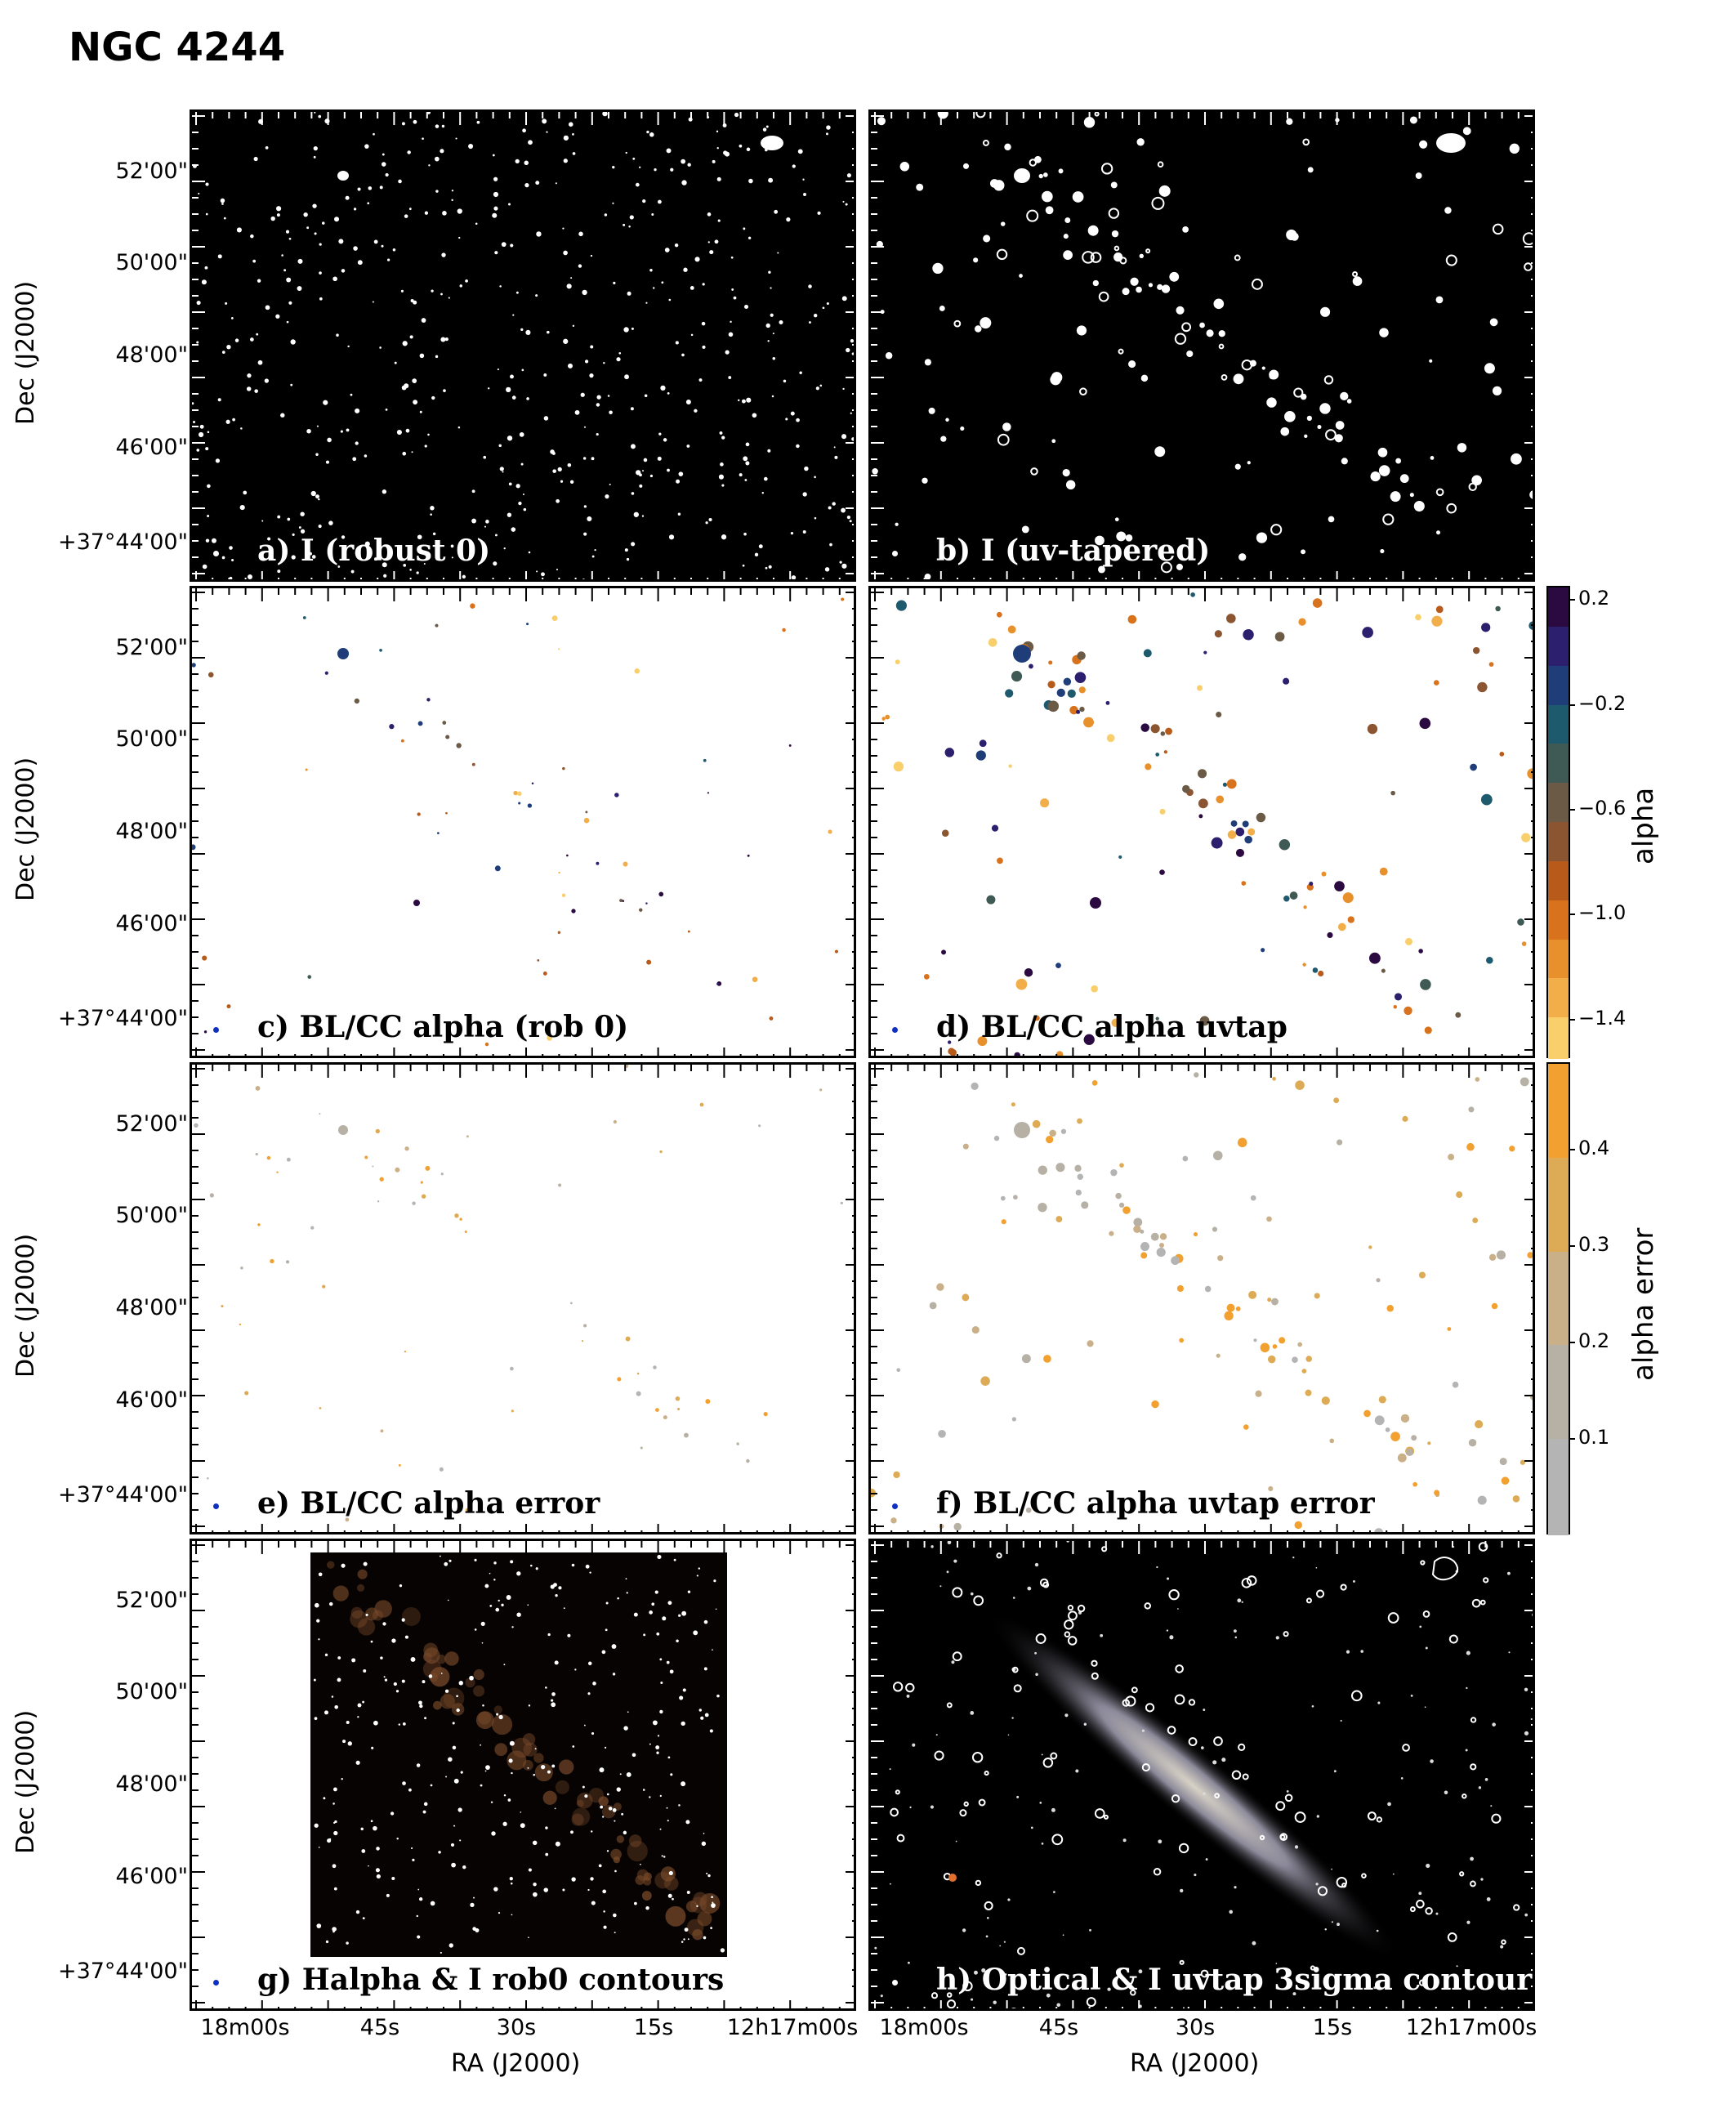  I want to click on colorbar-tick-label: 0.2, so click(1594, 598).